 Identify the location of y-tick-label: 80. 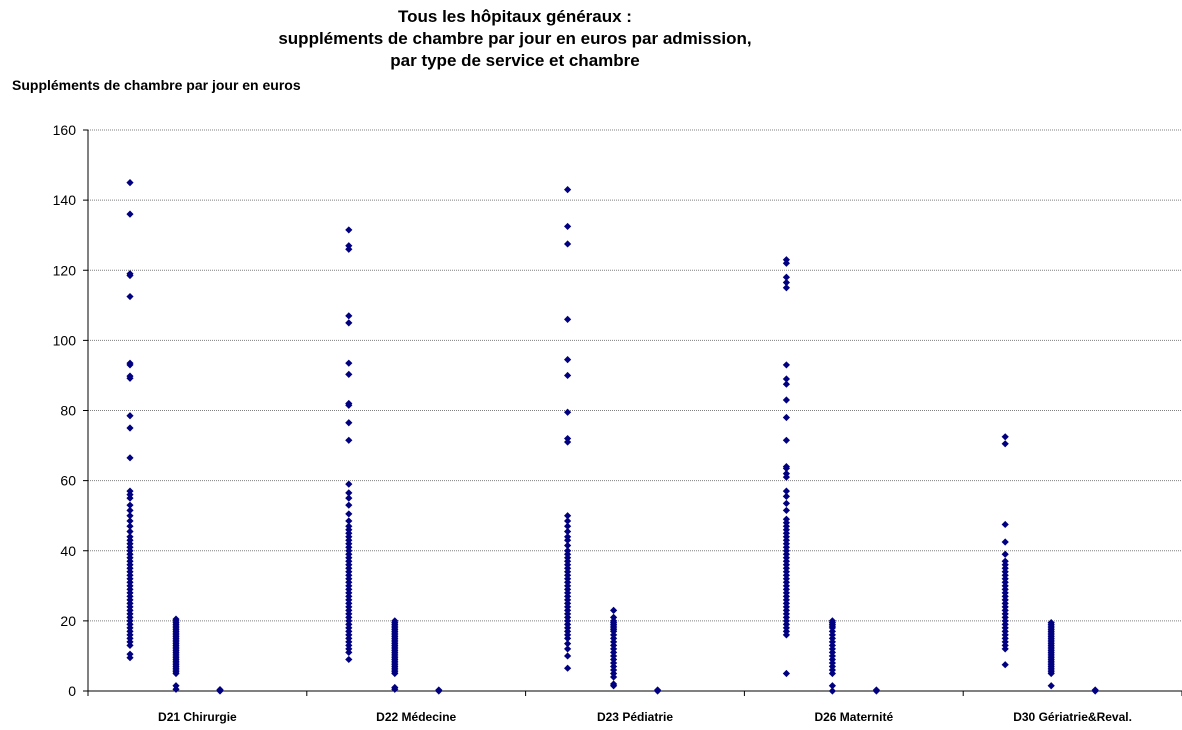
(68, 411).